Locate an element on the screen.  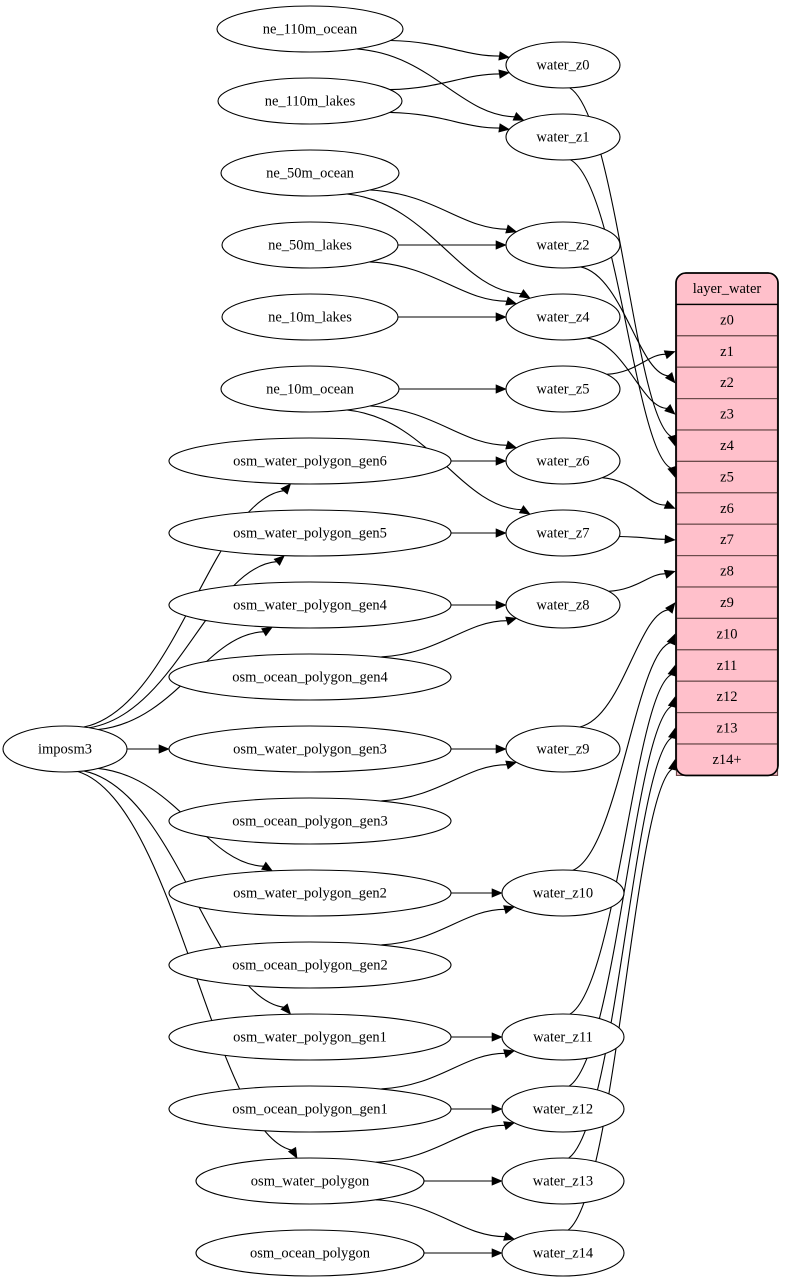
layer-row-z9: z9 is located at coordinates (727, 602).